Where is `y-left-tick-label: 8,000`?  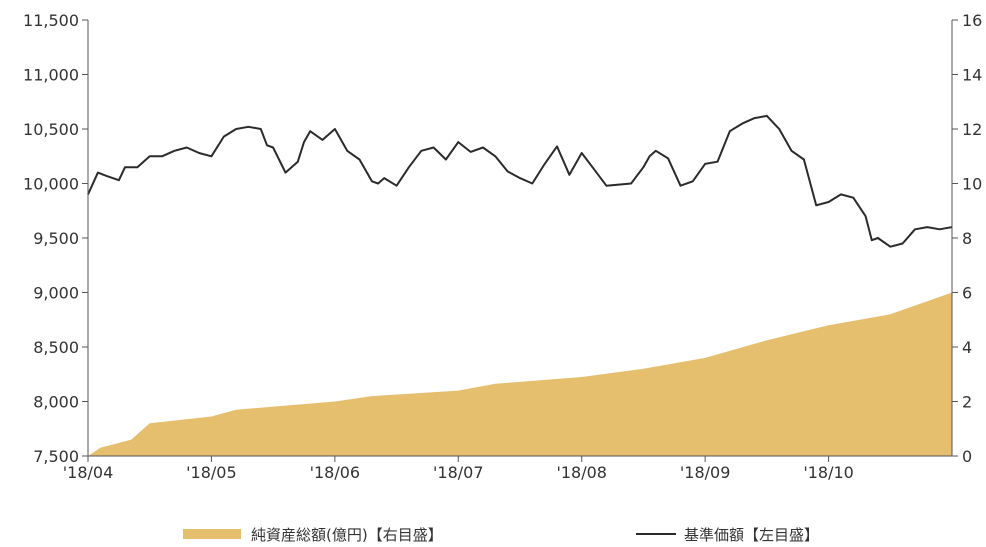 y-left-tick-label: 8,000 is located at coordinates (56, 402).